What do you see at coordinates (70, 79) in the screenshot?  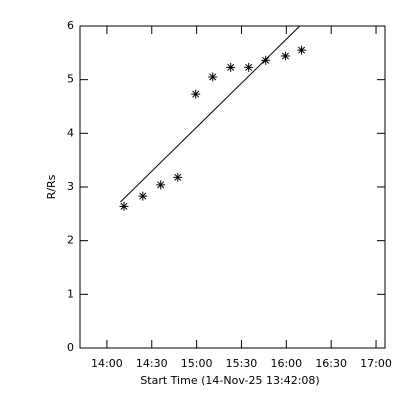 I see `y-tick-label: 5` at bounding box center [70, 79].